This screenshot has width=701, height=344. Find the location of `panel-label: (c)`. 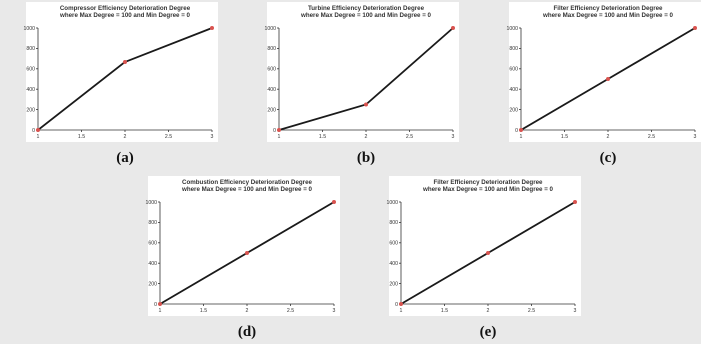

panel-label: (c) is located at coordinates (608, 158).